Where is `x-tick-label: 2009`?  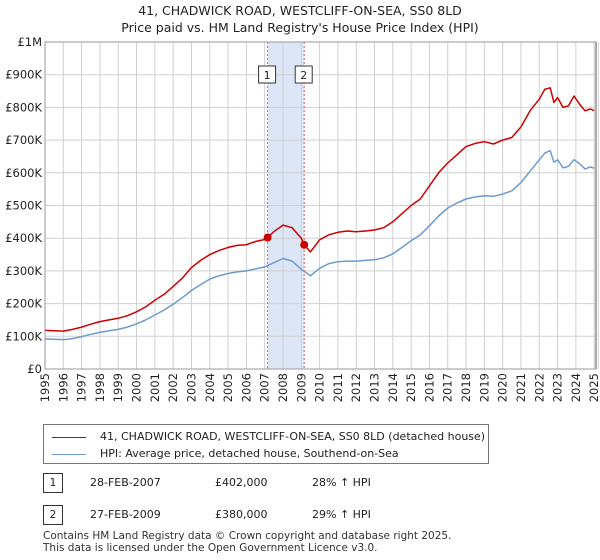
x-tick-label: 2009 is located at coordinates (301, 387).